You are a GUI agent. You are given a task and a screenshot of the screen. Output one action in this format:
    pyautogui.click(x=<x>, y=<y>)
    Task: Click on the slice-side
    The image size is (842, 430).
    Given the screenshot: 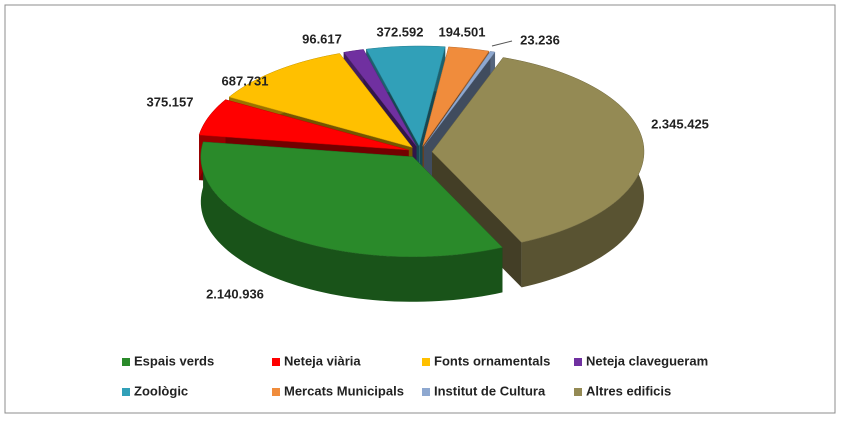 What is the action you would take?
    pyautogui.click(x=351, y=221)
    